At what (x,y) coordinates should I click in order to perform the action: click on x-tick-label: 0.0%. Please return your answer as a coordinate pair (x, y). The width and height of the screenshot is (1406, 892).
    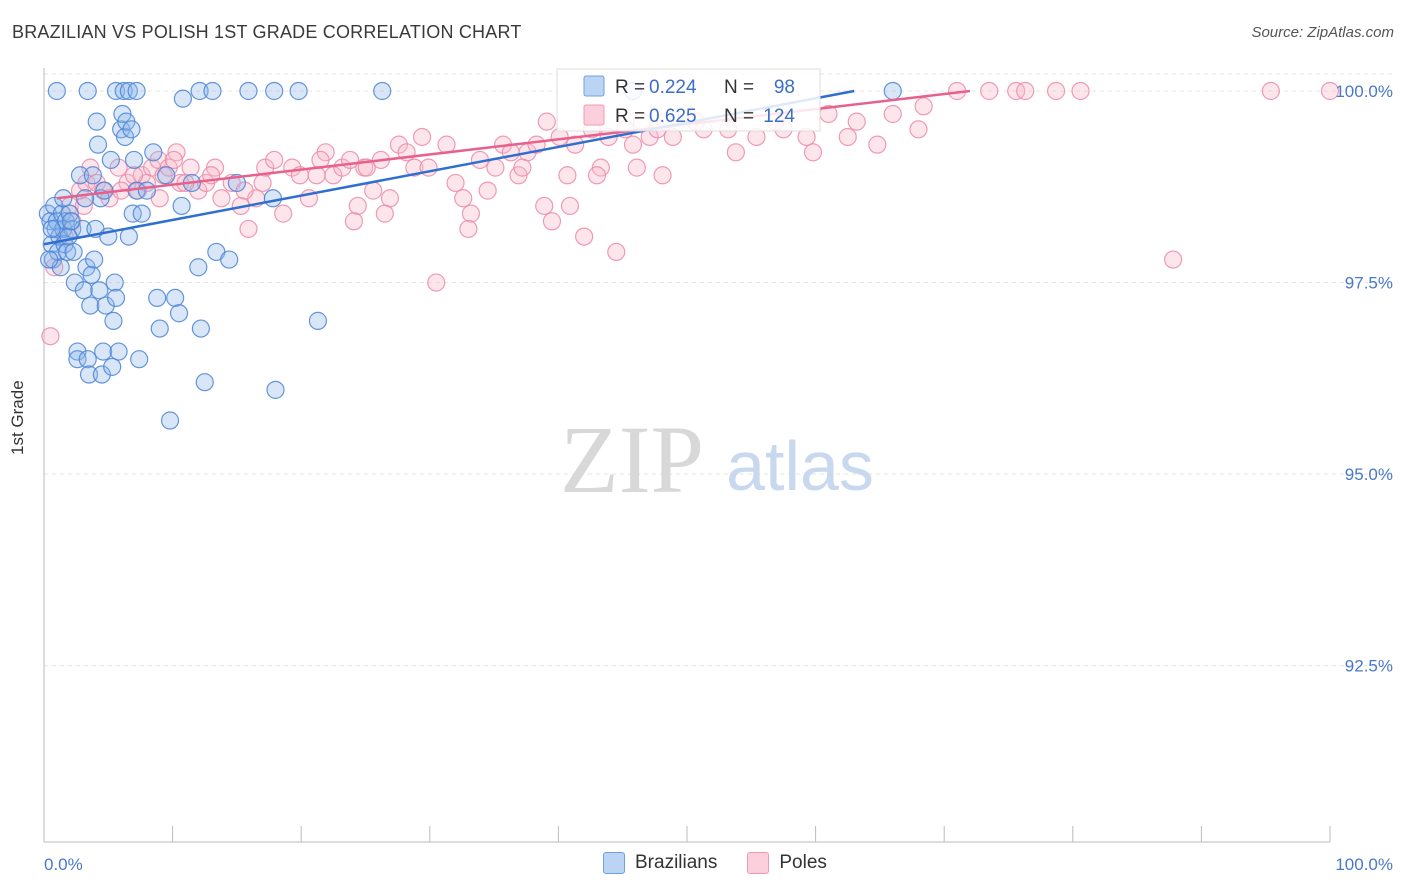
    Looking at the image, I should click on (63, 864).